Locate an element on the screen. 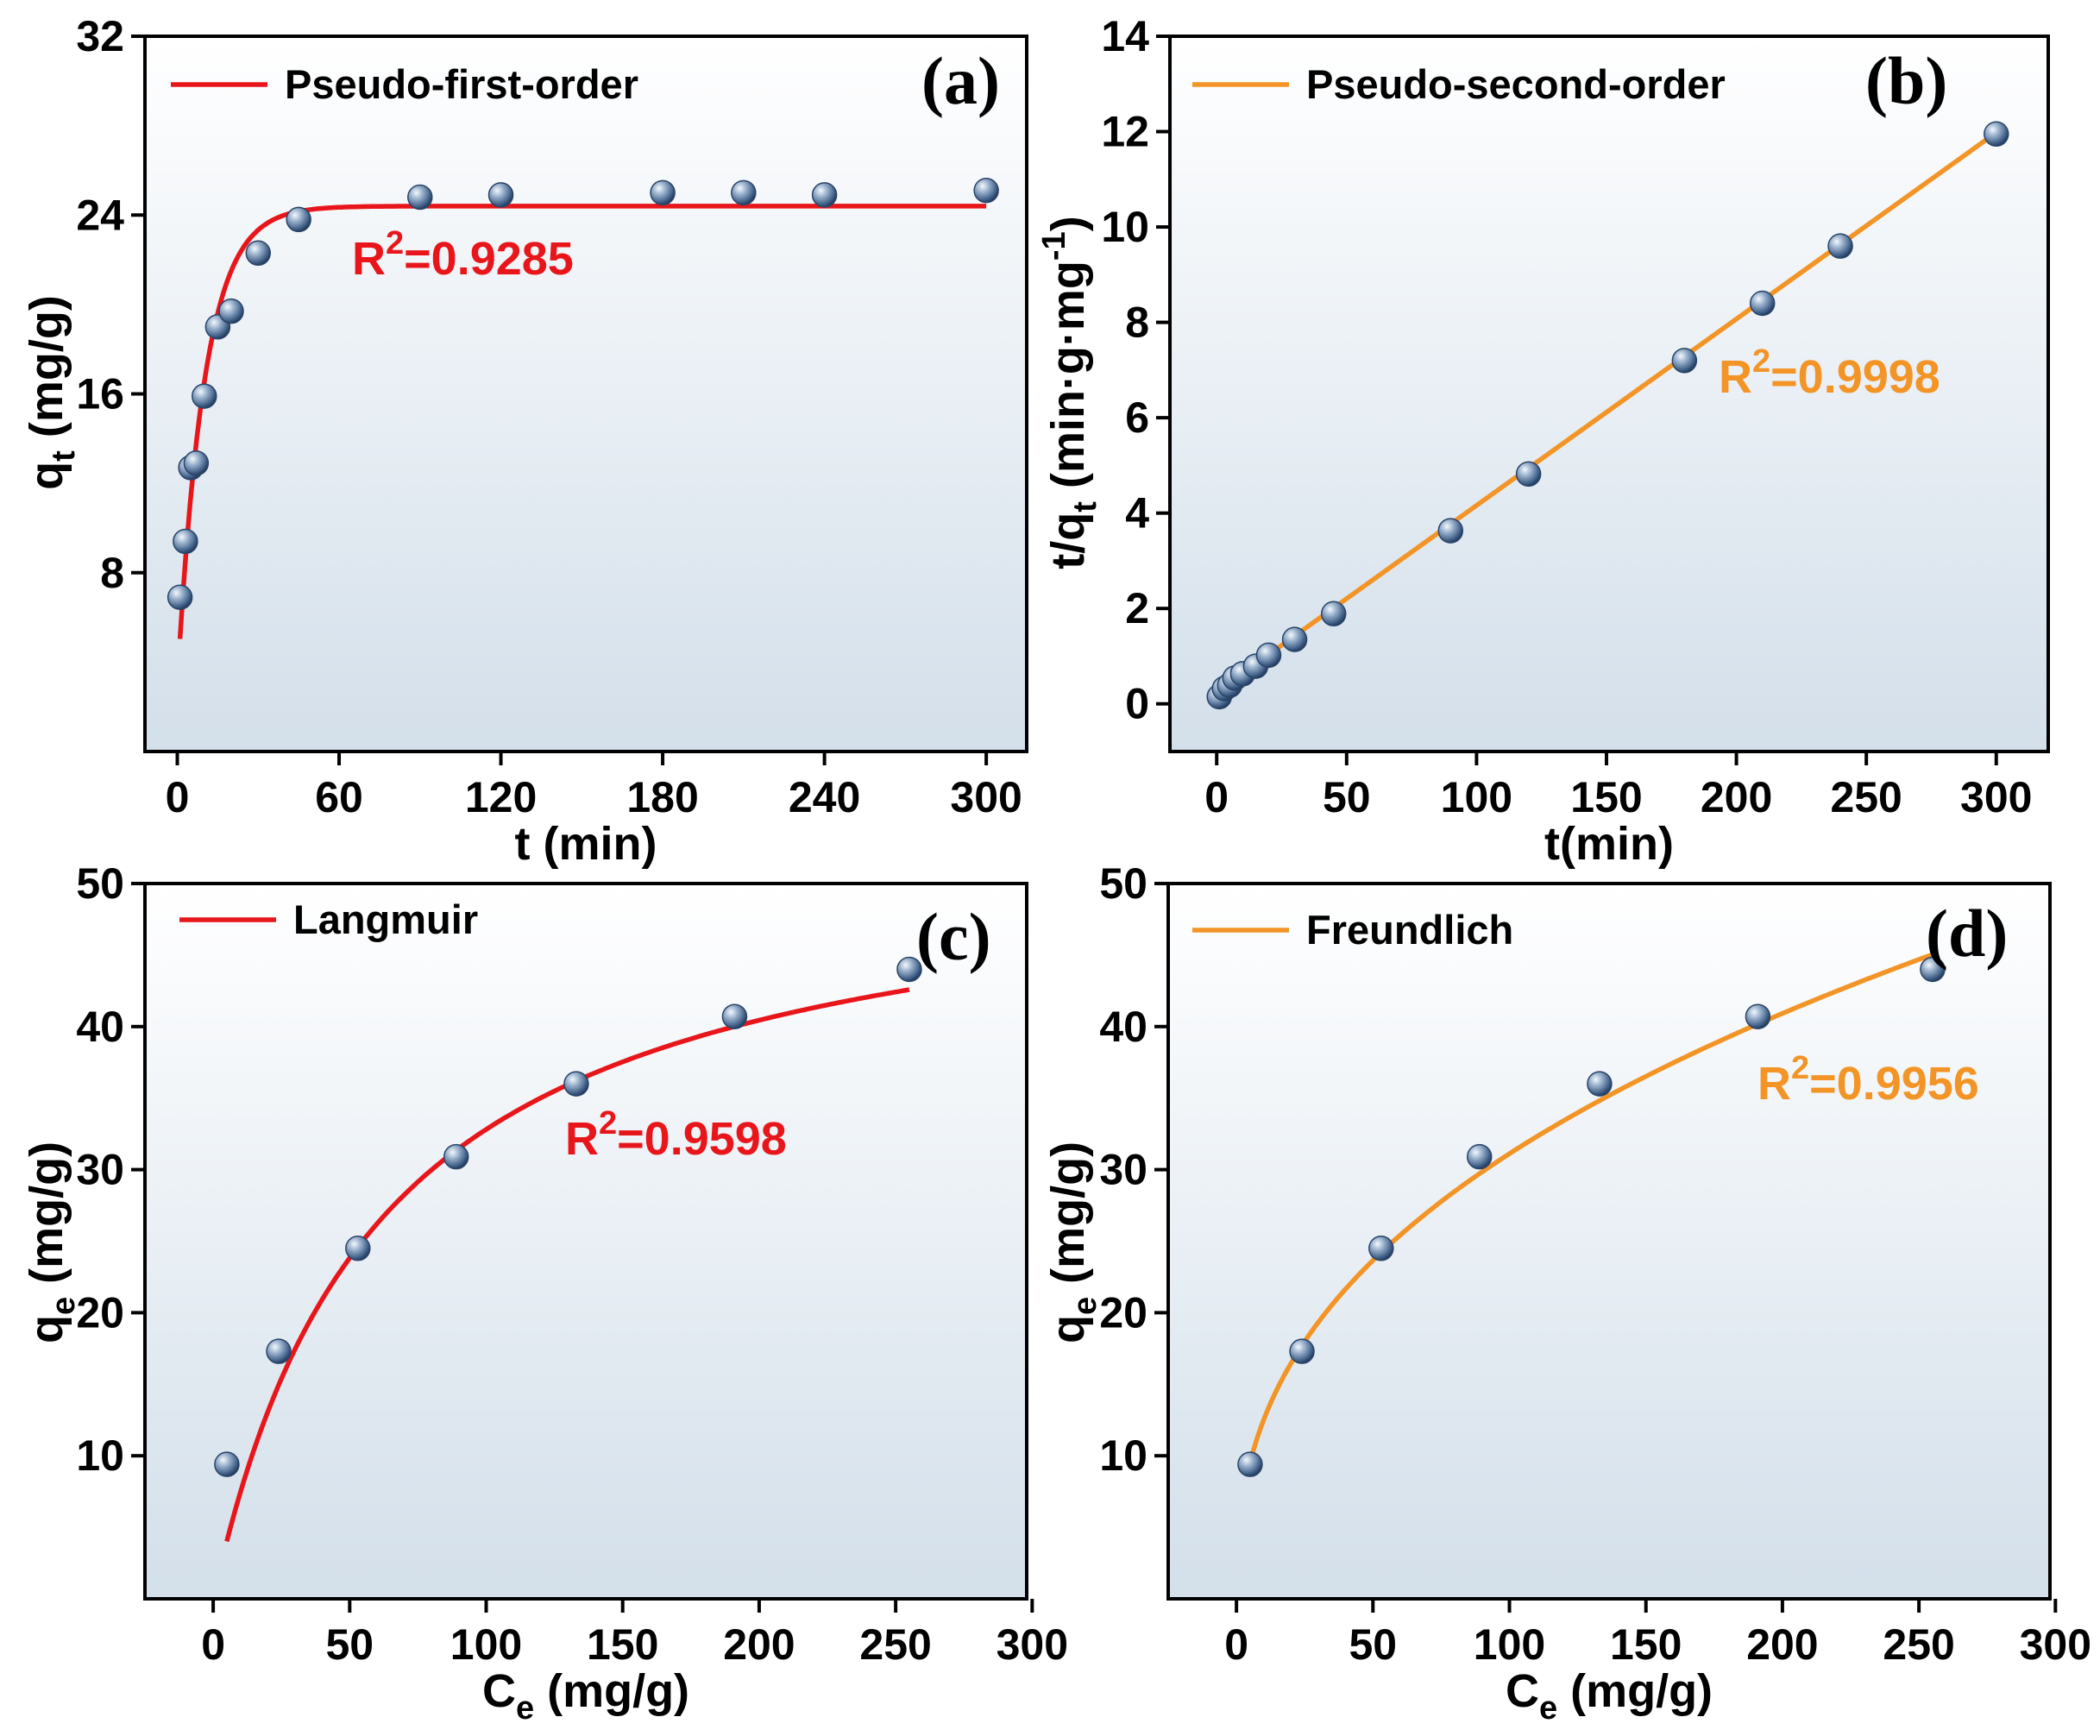 Image resolution: width=2100 pixels, height=1736 pixels. y-tick-label: 50 is located at coordinates (100, 883).